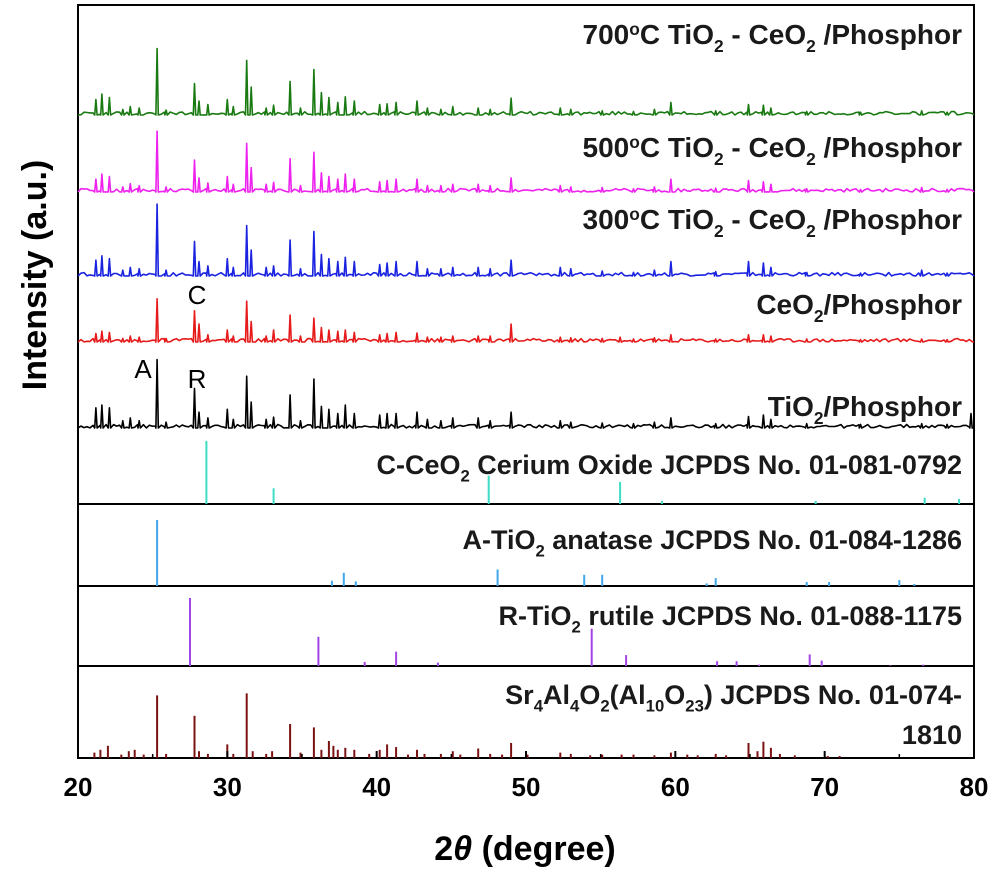 The image size is (990, 874). What do you see at coordinates (576, 627) in the screenshot?
I see `reference-label-r-tio2-rutile-jcpds-no-01-088-1175-part: 2` at bounding box center [576, 627].